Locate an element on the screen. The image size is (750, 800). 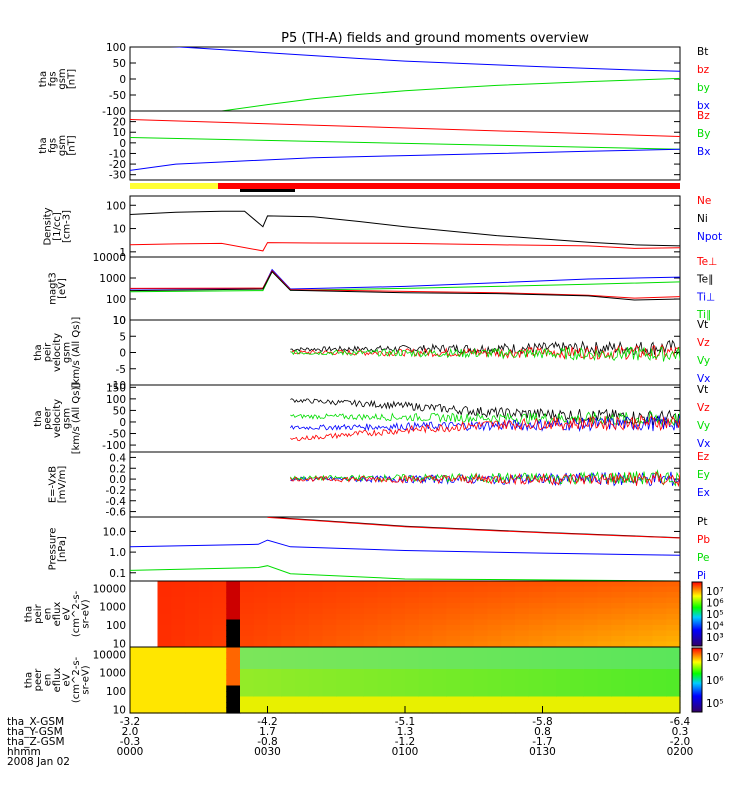
panel-fgs_gsm_zoom-ylabel: fgs is located at coordinates (52, 145).